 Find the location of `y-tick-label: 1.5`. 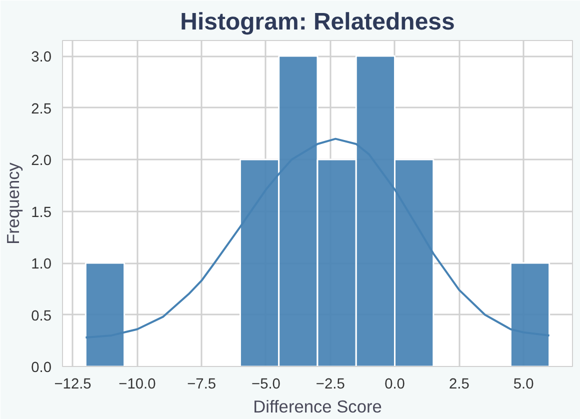

y-tick-label: 1.5 is located at coordinates (41, 212).